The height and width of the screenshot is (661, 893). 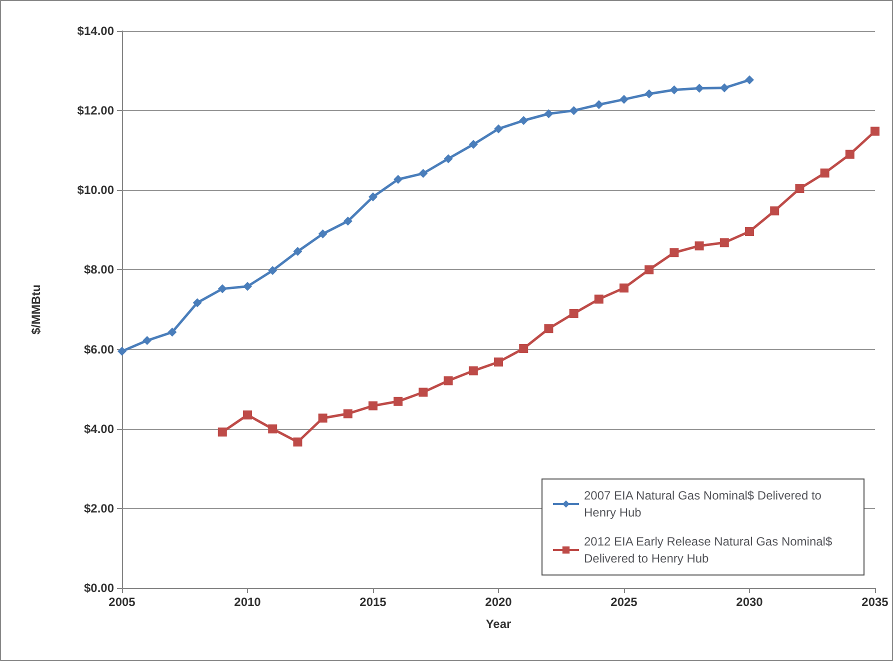 What do you see at coordinates (36, 309) in the screenshot?
I see `y-axis-title: $/MMBtu` at bounding box center [36, 309].